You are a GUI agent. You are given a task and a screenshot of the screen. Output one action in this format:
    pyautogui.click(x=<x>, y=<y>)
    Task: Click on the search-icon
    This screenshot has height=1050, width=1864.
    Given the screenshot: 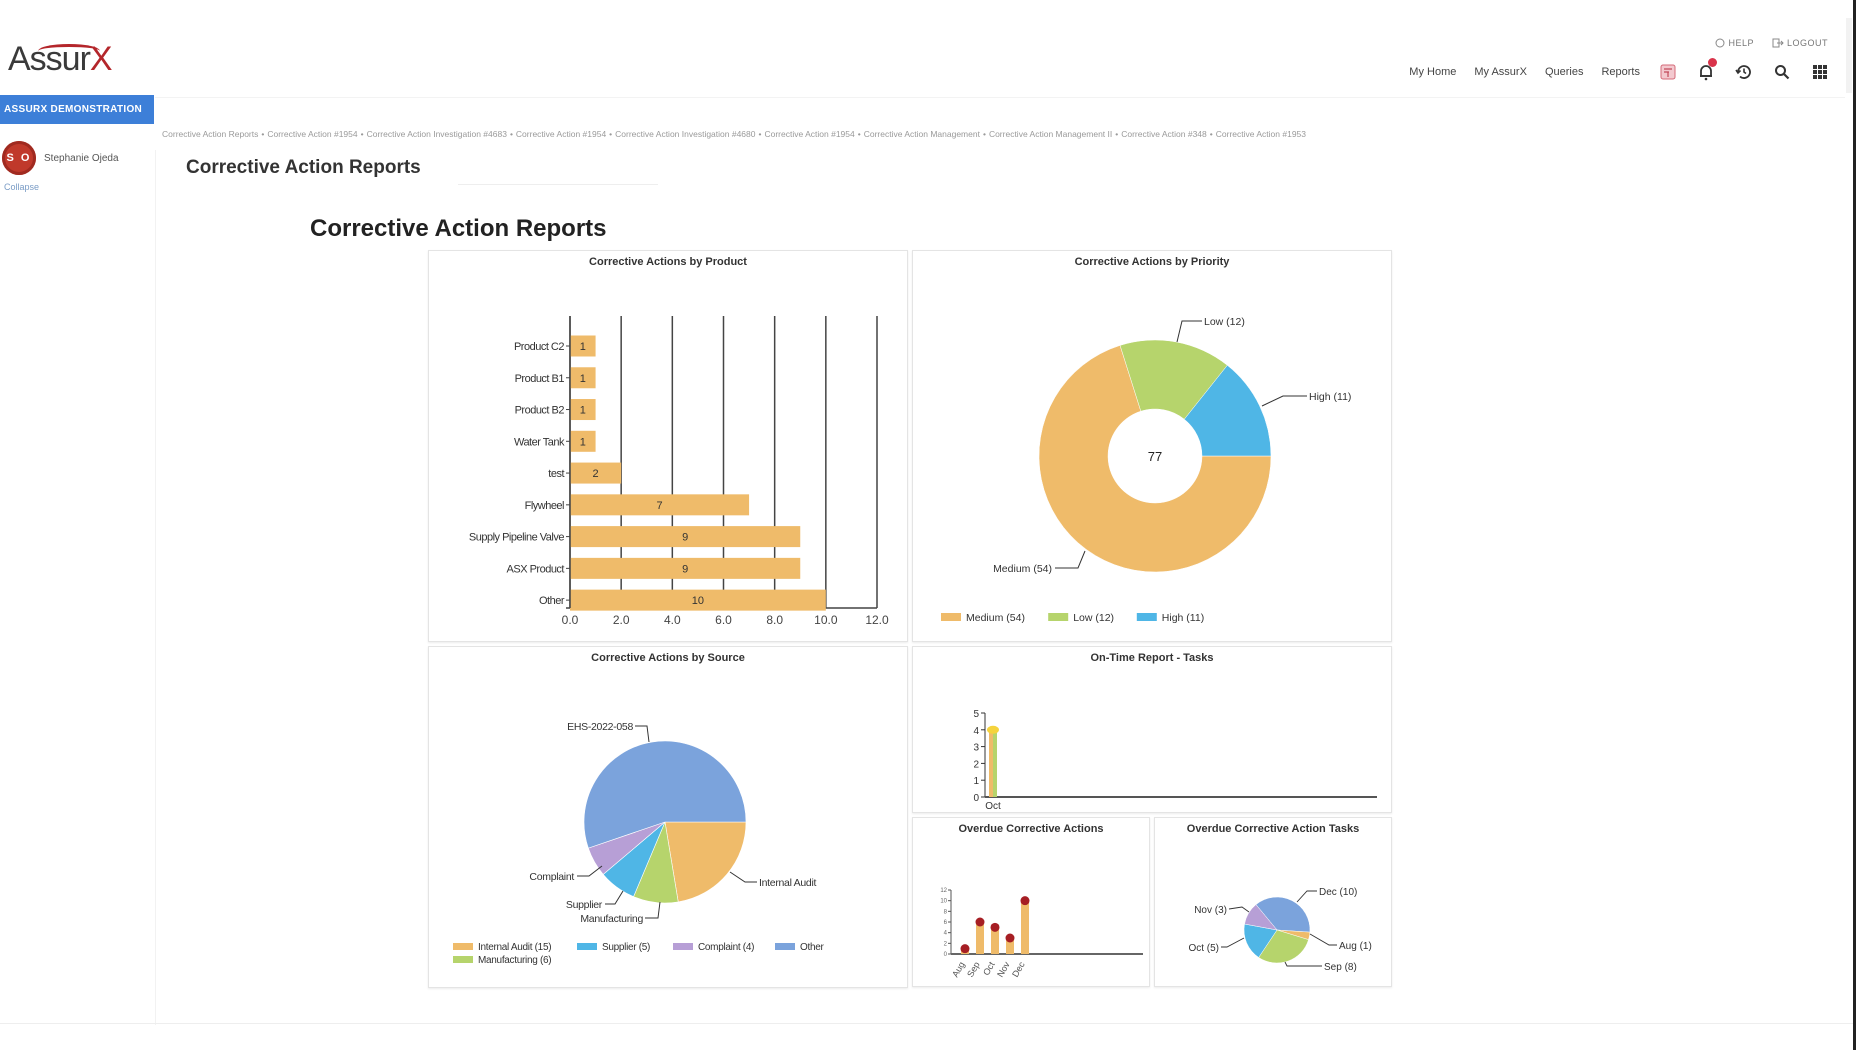 What is the action you would take?
    pyautogui.click(x=1782, y=72)
    